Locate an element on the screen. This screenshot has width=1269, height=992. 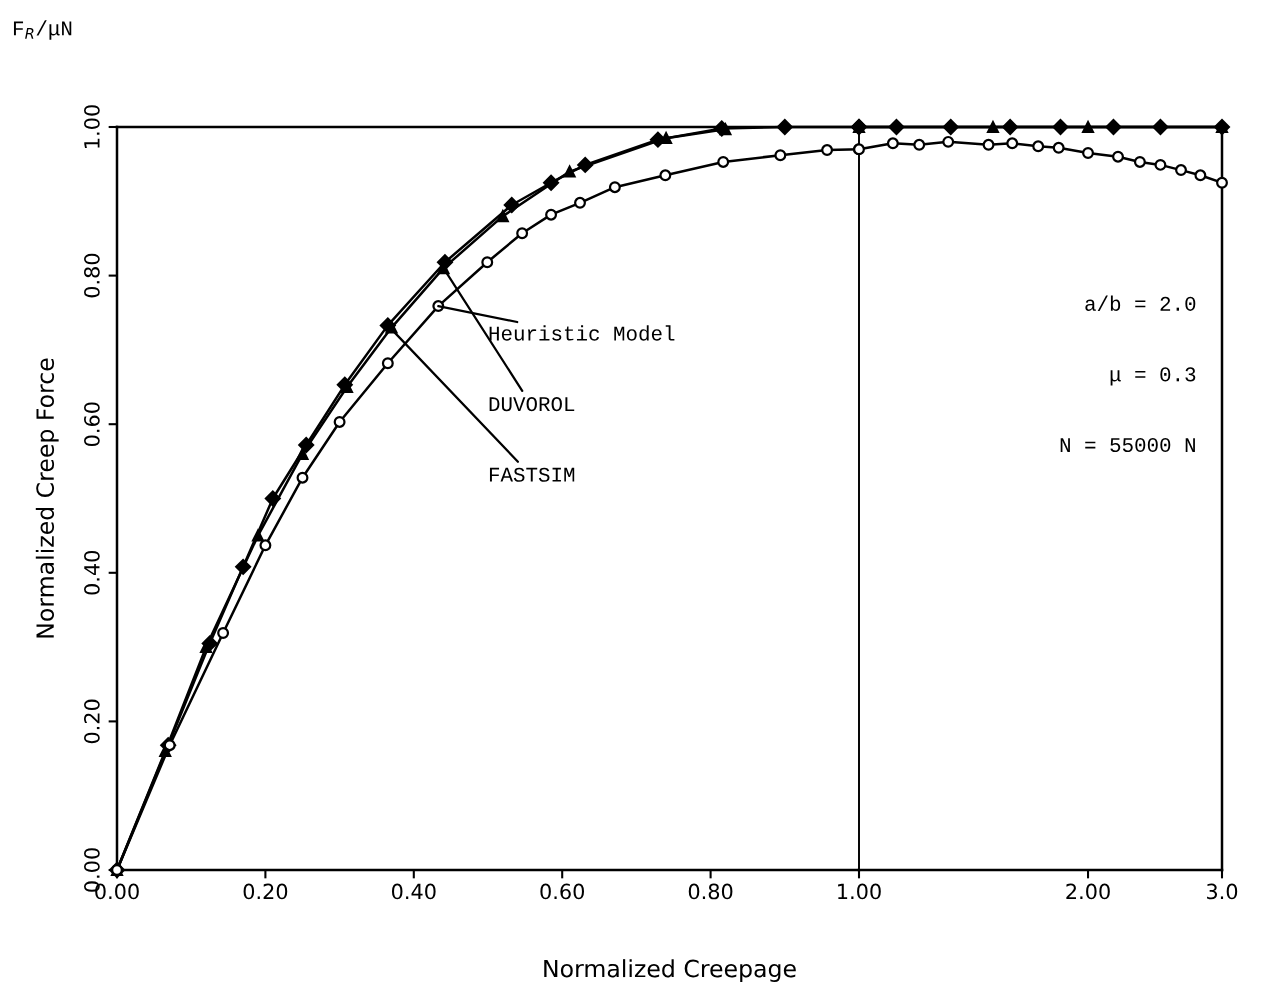
y-tick-label: 0.20 is located at coordinates (92, 721).